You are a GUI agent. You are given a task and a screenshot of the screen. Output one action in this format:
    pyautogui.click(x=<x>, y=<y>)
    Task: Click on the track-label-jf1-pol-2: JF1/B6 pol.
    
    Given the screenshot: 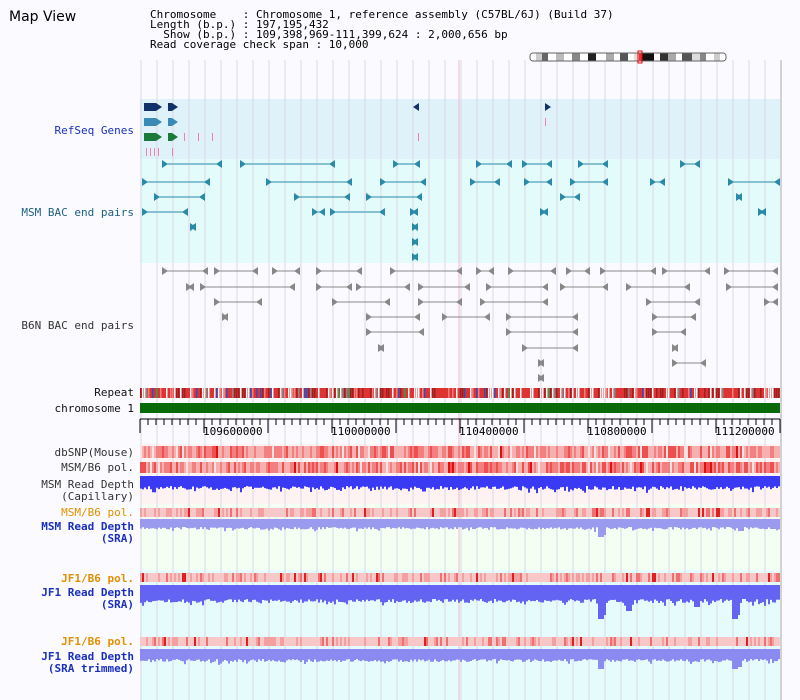 What is the action you would take?
    pyautogui.click(x=97, y=641)
    